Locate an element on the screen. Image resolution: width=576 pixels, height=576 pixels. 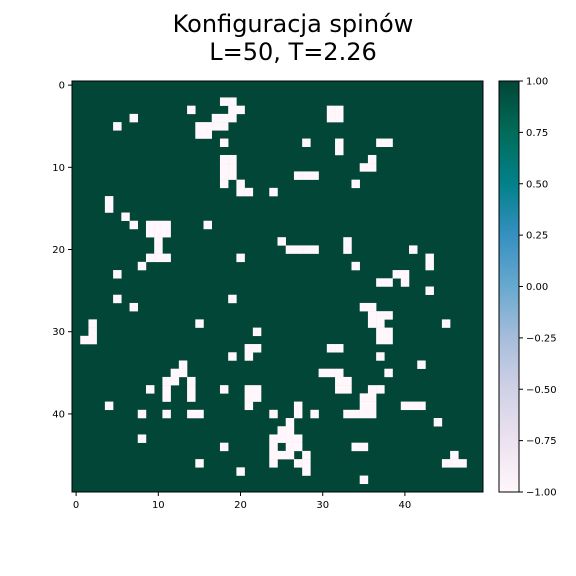
colorbar is located at coordinates (509, 286).